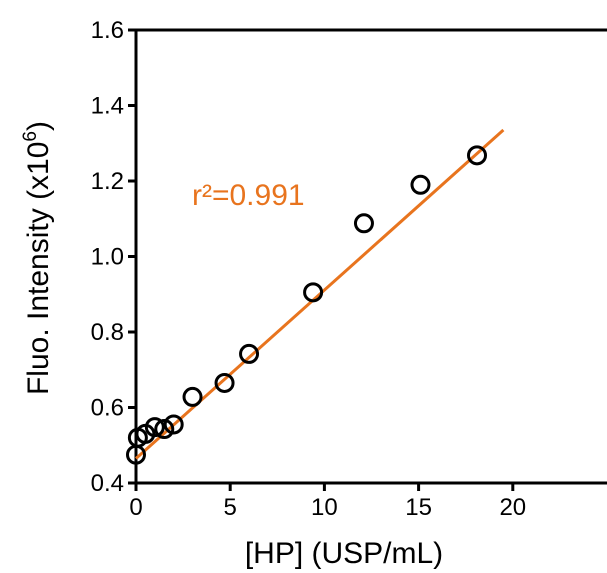 This screenshot has height=573, width=607. What do you see at coordinates (135, 507) in the screenshot?
I see `x-tick-label: 0` at bounding box center [135, 507].